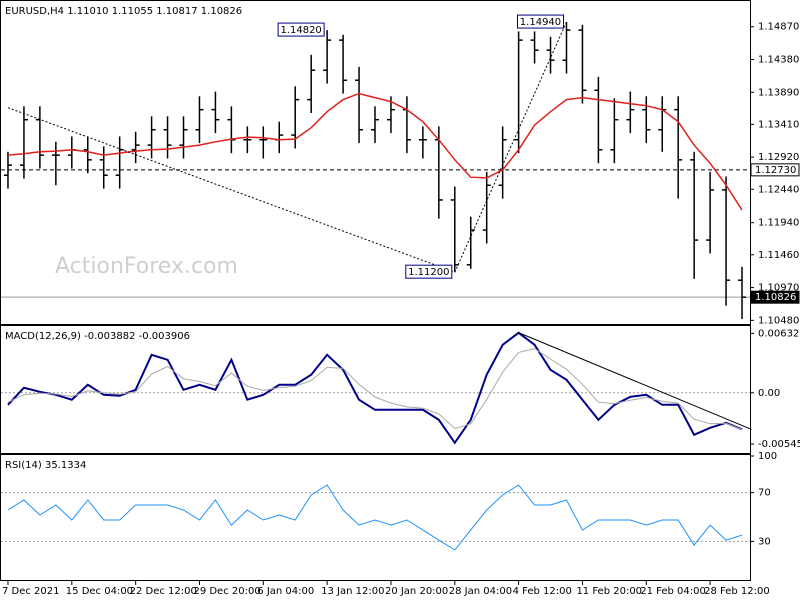  Describe the element at coordinates (673, 591) in the screenshot. I see `x-tick-label: 21 Feb 04:00` at that location.